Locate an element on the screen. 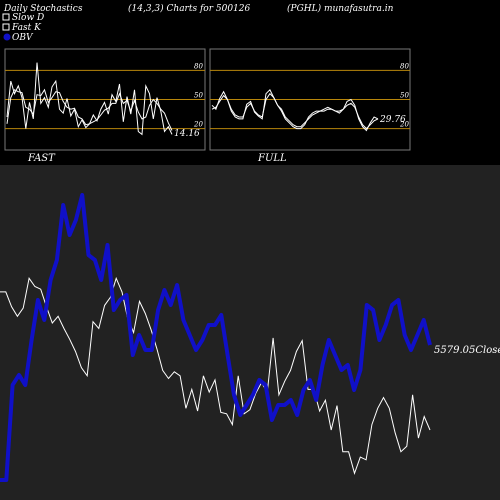 The width and height of the screenshot is (500, 500). legend-swatch-slow-d is located at coordinates (6, 17).